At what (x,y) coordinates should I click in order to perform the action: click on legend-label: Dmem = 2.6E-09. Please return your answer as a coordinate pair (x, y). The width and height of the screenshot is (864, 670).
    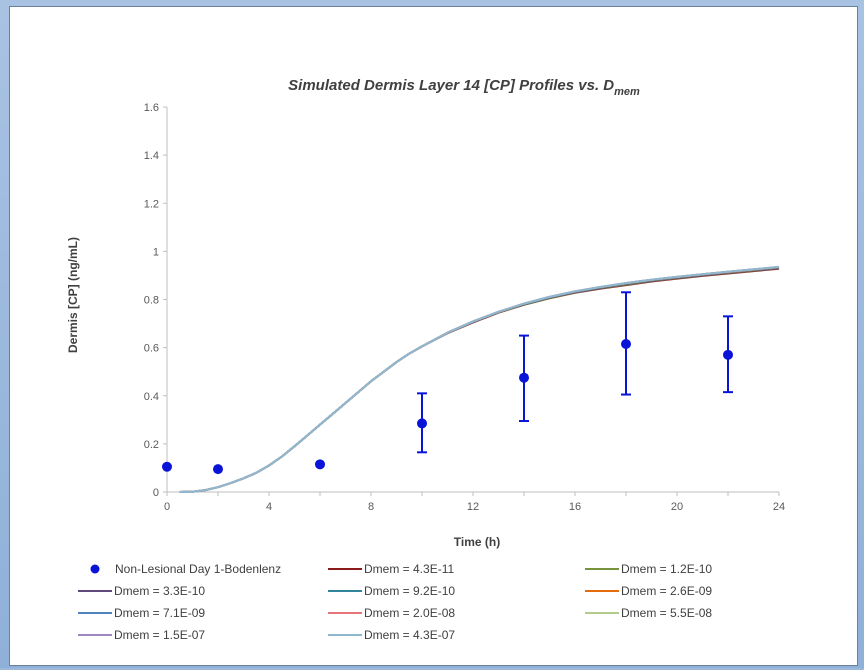
    Looking at the image, I should click on (666, 591).